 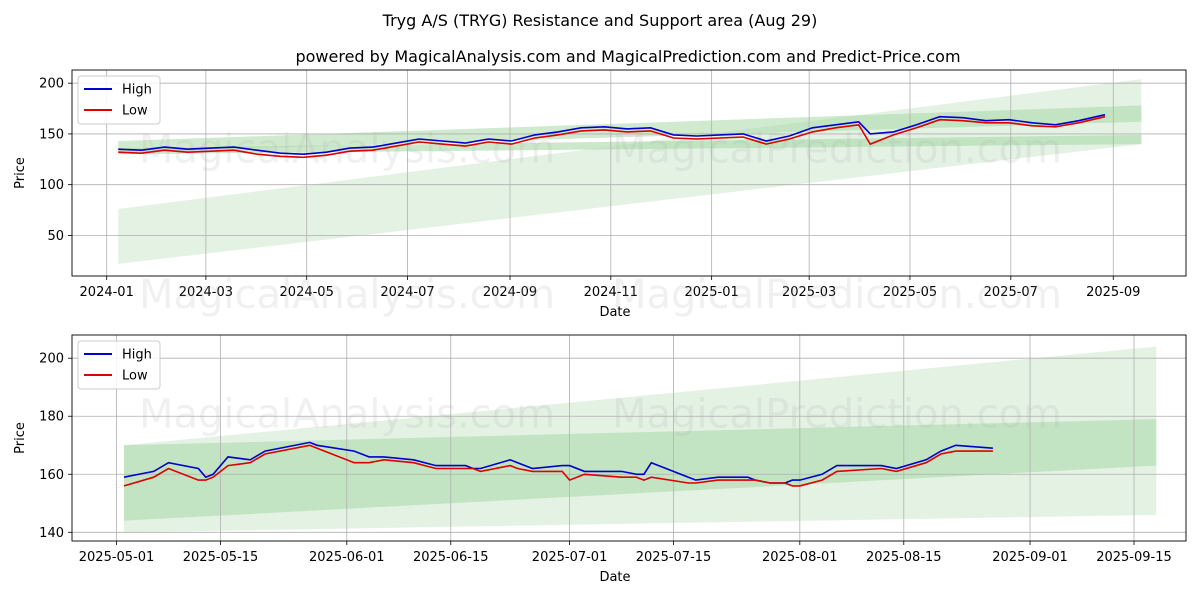 I want to click on x-tick-label: 2025-05-01, so click(x=117, y=557).